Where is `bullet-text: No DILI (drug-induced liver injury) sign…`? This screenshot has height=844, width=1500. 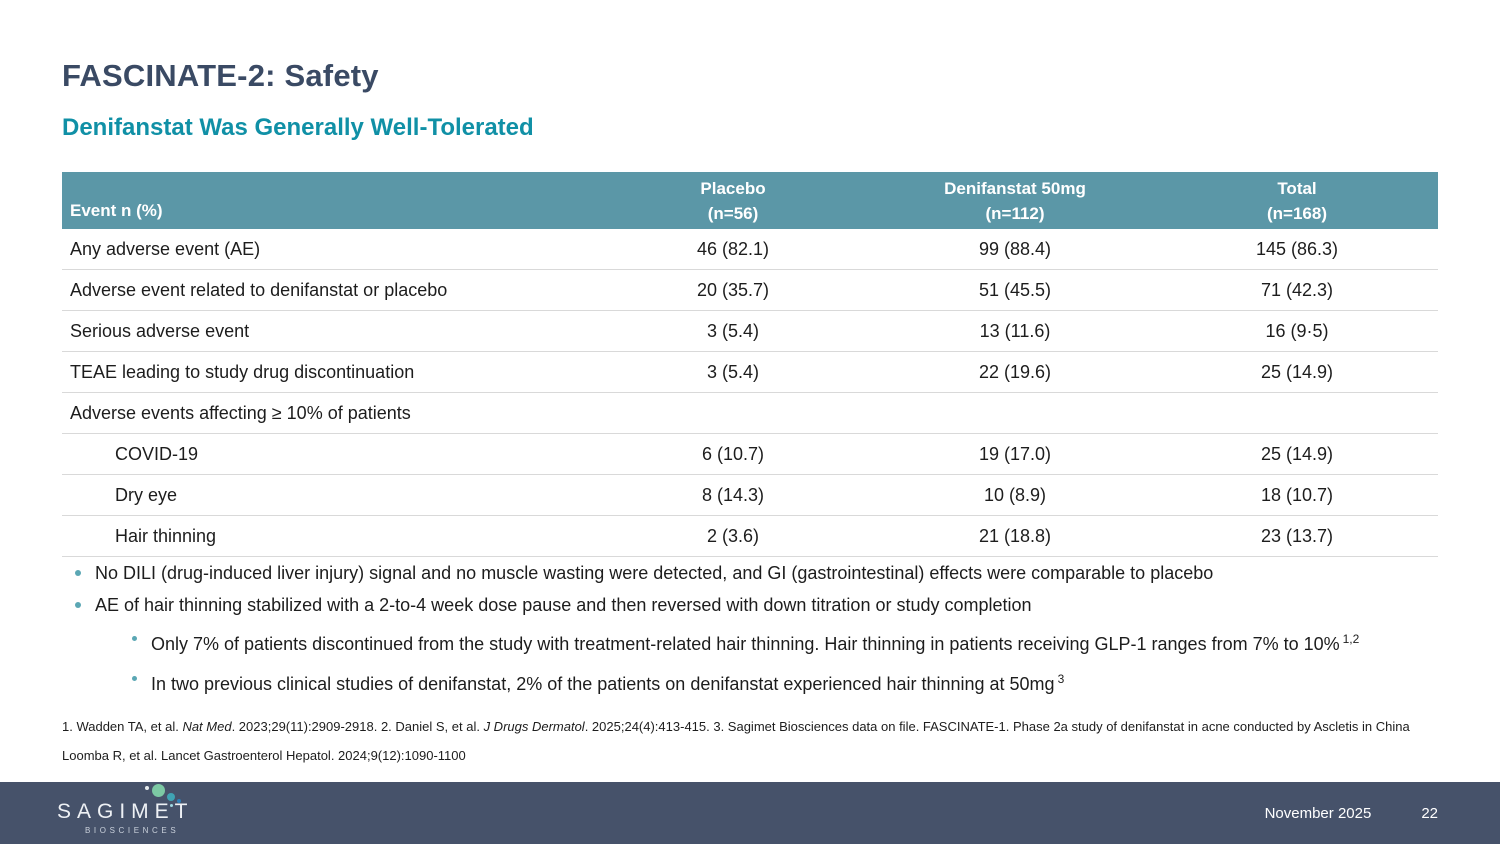 bullet-text: No DILI (drug-induced liver injury) sign… is located at coordinates (654, 573).